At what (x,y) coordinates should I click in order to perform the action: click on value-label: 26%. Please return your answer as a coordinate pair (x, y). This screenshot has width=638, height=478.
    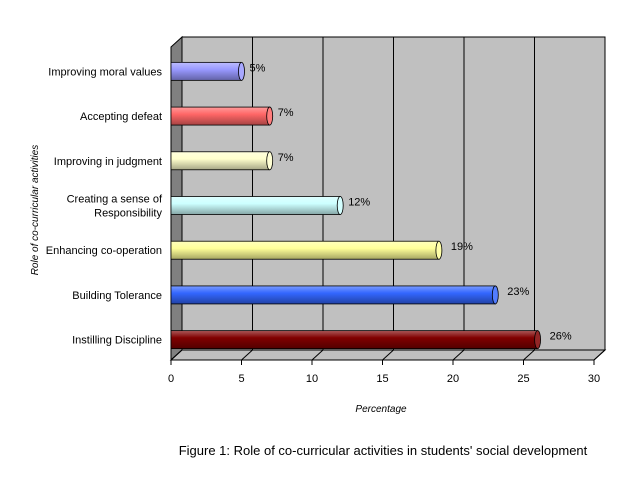
    Looking at the image, I should click on (561, 337).